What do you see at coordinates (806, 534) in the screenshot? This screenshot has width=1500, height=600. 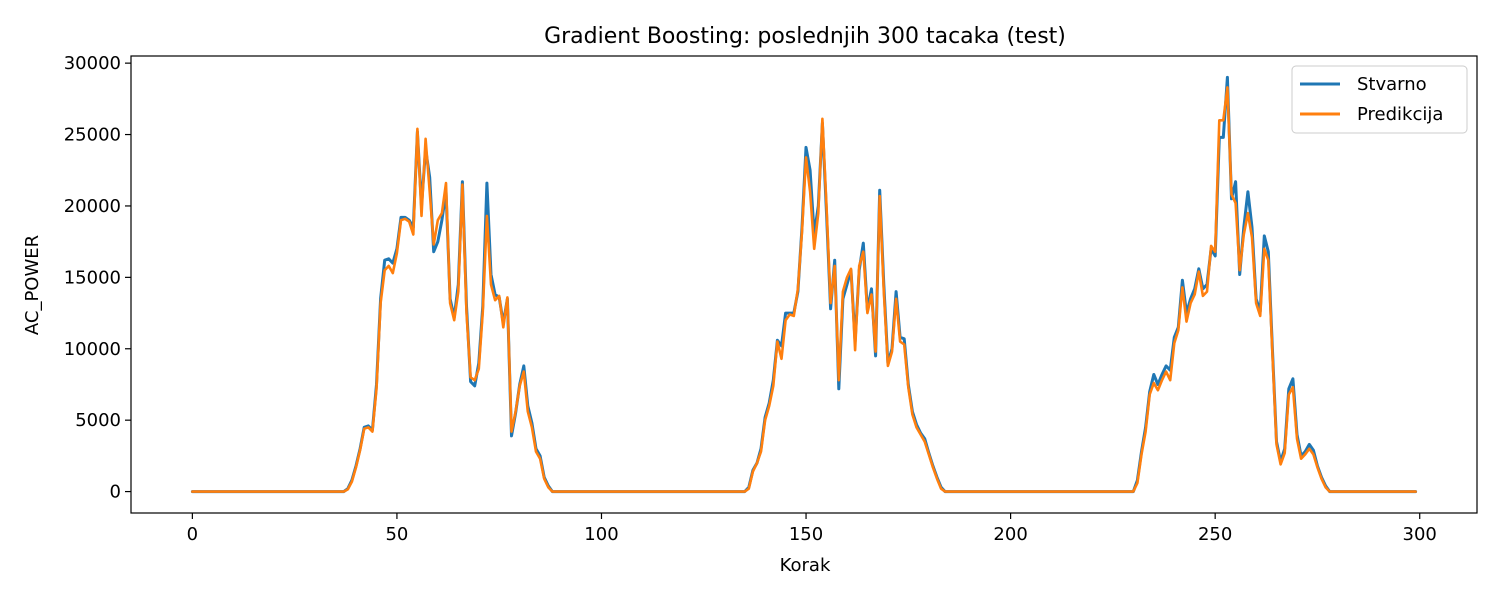 I see `x-tick-label: 150` at bounding box center [806, 534].